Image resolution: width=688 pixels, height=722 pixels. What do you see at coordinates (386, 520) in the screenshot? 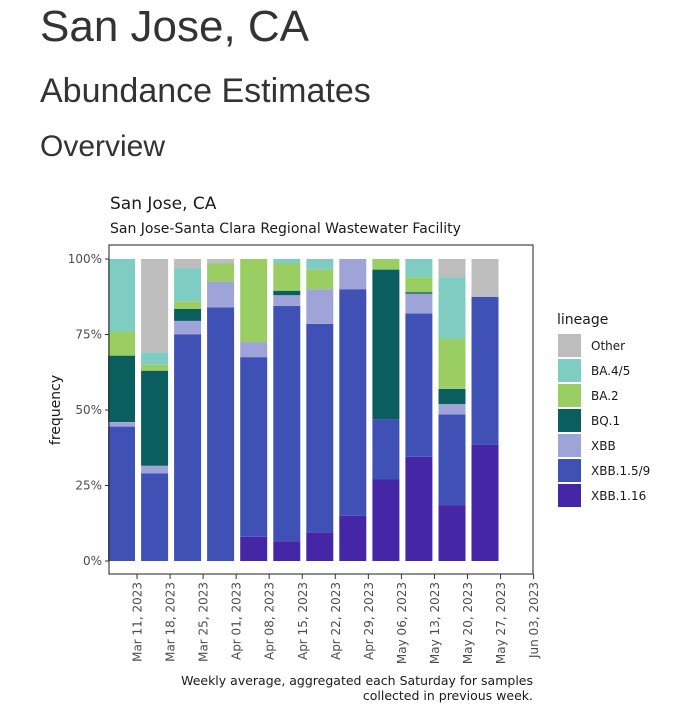
I see `bar-segment-xbb-1-16-may-06-2023` at bounding box center [386, 520].